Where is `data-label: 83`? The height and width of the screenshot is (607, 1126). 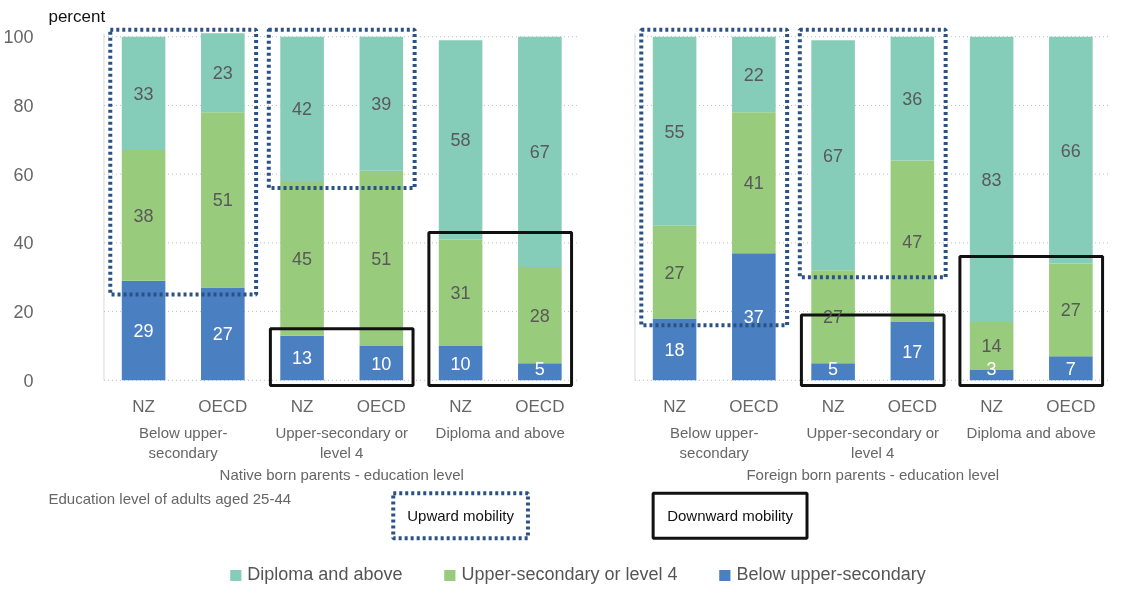
data-label: 83 is located at coordinates (991, 179).